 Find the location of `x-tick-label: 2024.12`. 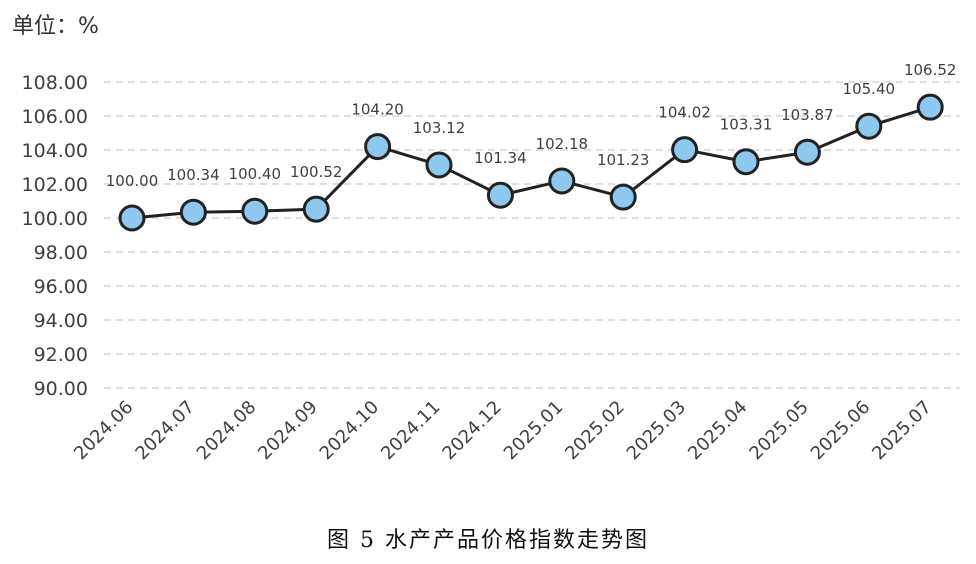

x-tick-label: 2024.12 is located at coordinates (471, 430).